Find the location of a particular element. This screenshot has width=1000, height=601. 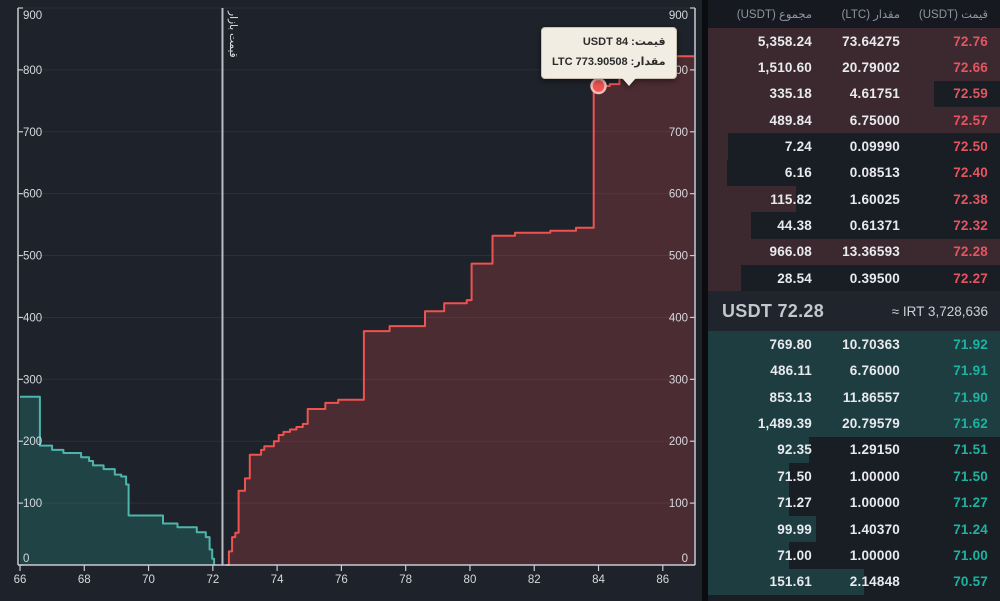

approx-irt-value: ≈ IRT 3,728,636 is located at coordinates (939, 311).